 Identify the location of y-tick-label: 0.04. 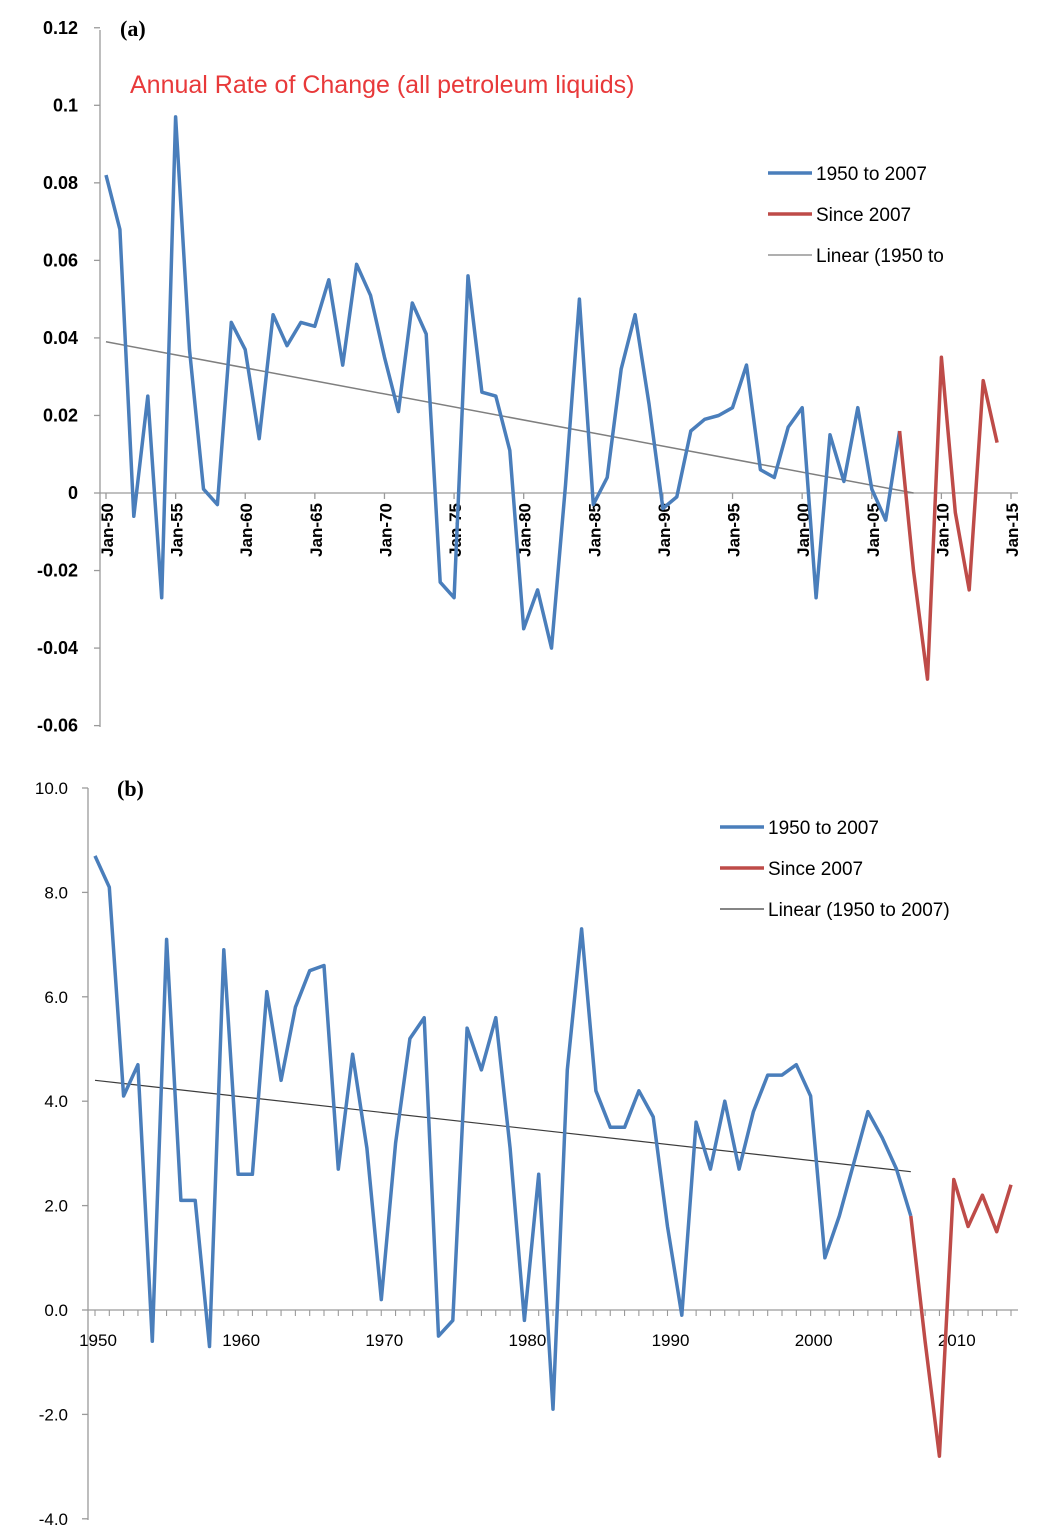
(60, 338).